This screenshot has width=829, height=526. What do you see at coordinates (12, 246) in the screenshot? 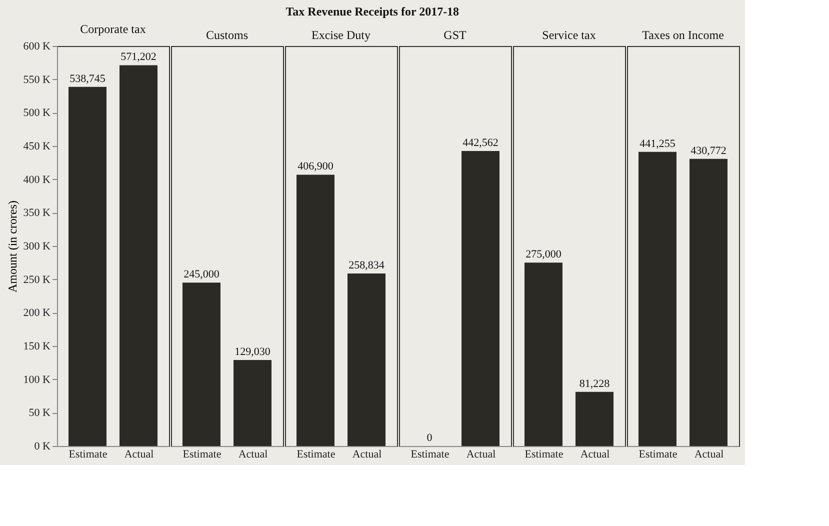
I see `y-axis-title: Amount (in crores)` at bounding box center [12, 246].